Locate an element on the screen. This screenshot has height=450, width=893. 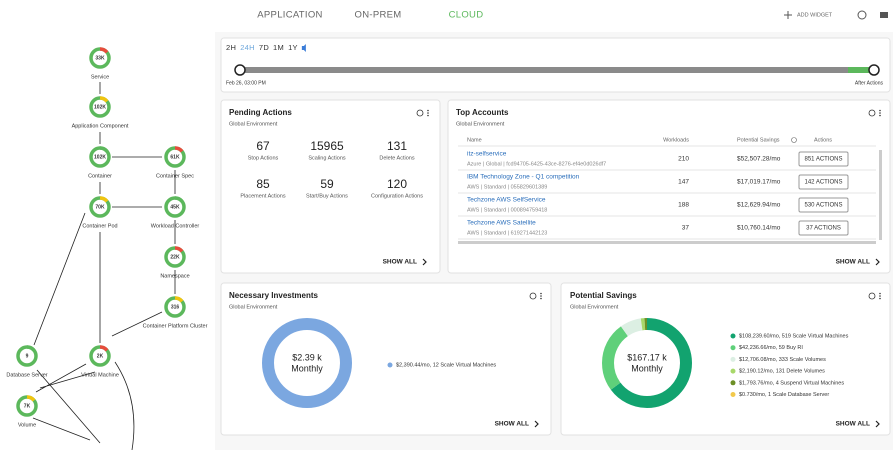
timeline-end-handle is located at coordinates (874, 70).